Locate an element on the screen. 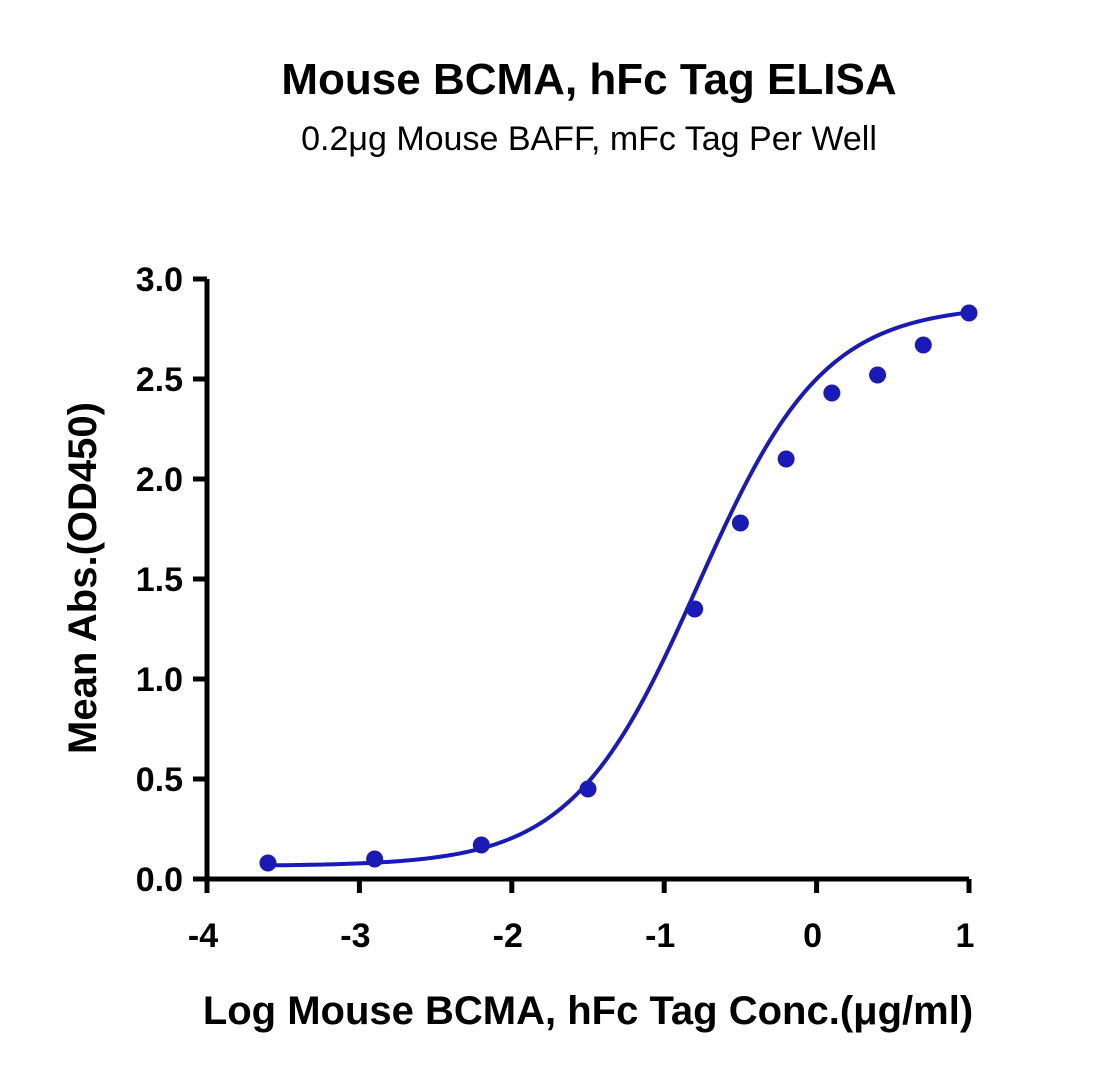  y-tick-label: 2.0 is located at coordinates (159, 480).